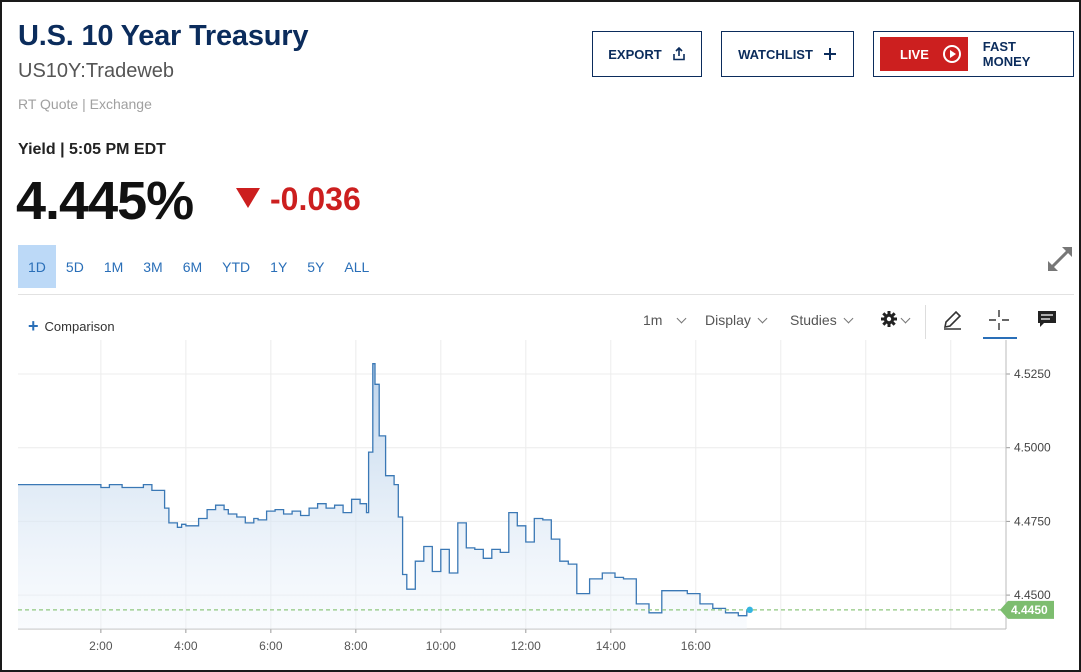 This screenshot has height=672, width=1081. Describe the element at coordinates (1032, 448) in the screenshot. I see `y-tick-label: 4.5000` at that location.